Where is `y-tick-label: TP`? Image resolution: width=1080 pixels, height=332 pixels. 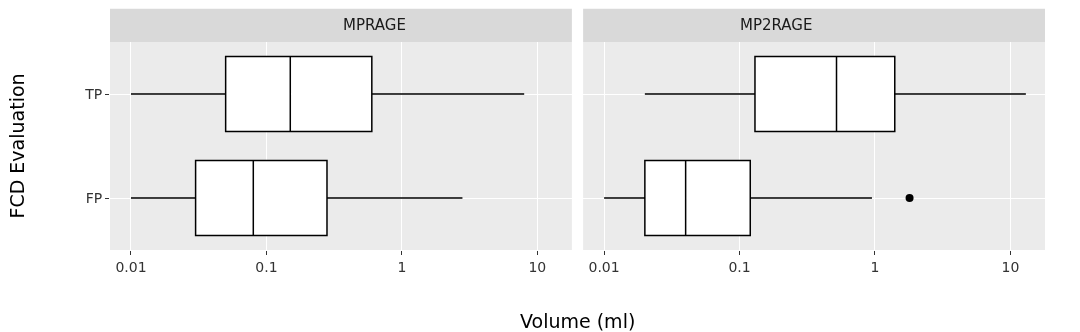 y-tick-label: TP is located at coordinates (93, 93).